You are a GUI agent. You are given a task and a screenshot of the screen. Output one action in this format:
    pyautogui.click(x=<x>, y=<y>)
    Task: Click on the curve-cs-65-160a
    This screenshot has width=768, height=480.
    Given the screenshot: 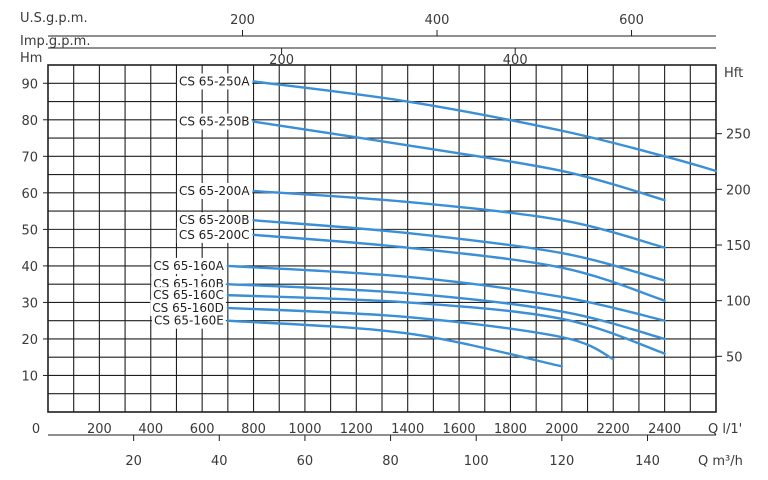 What is the action you would take?
    pyautogui.click(x=446, y=293)
    